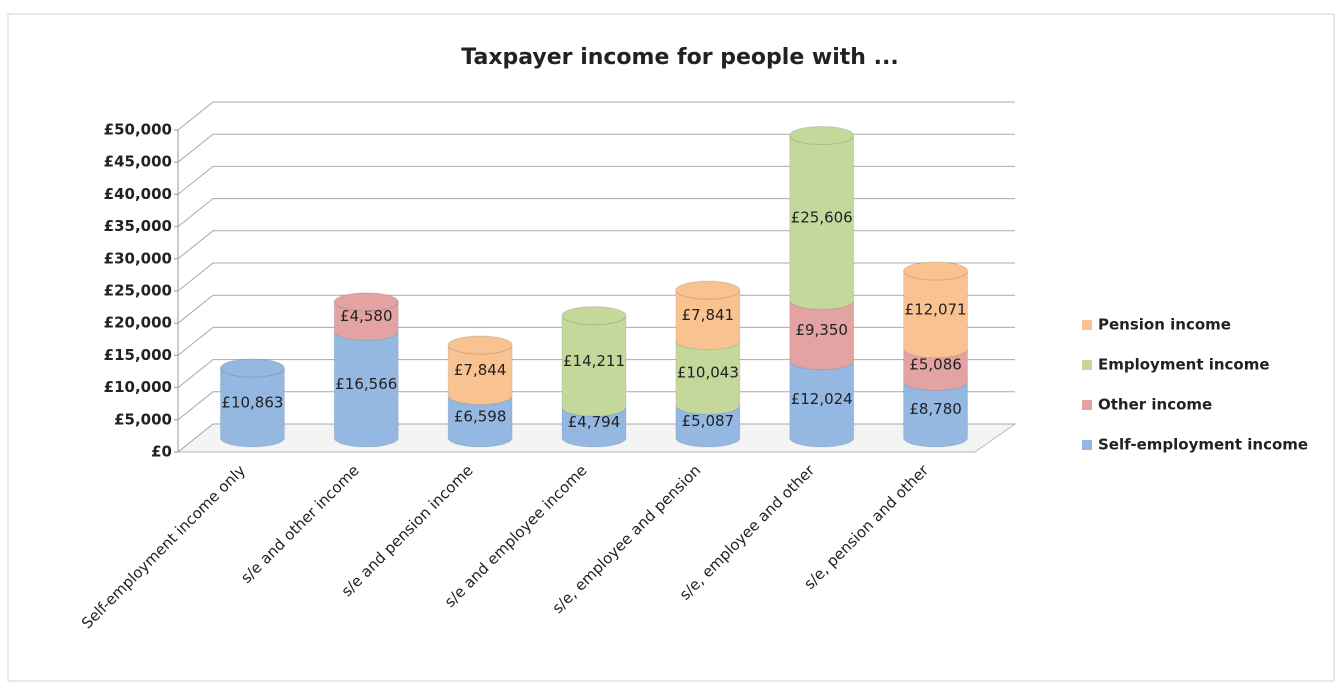  What do you see at coordinates (138, 162) in the screenshot?
I see `y-tick-label: £45,000` at bounding box center [138, 162].